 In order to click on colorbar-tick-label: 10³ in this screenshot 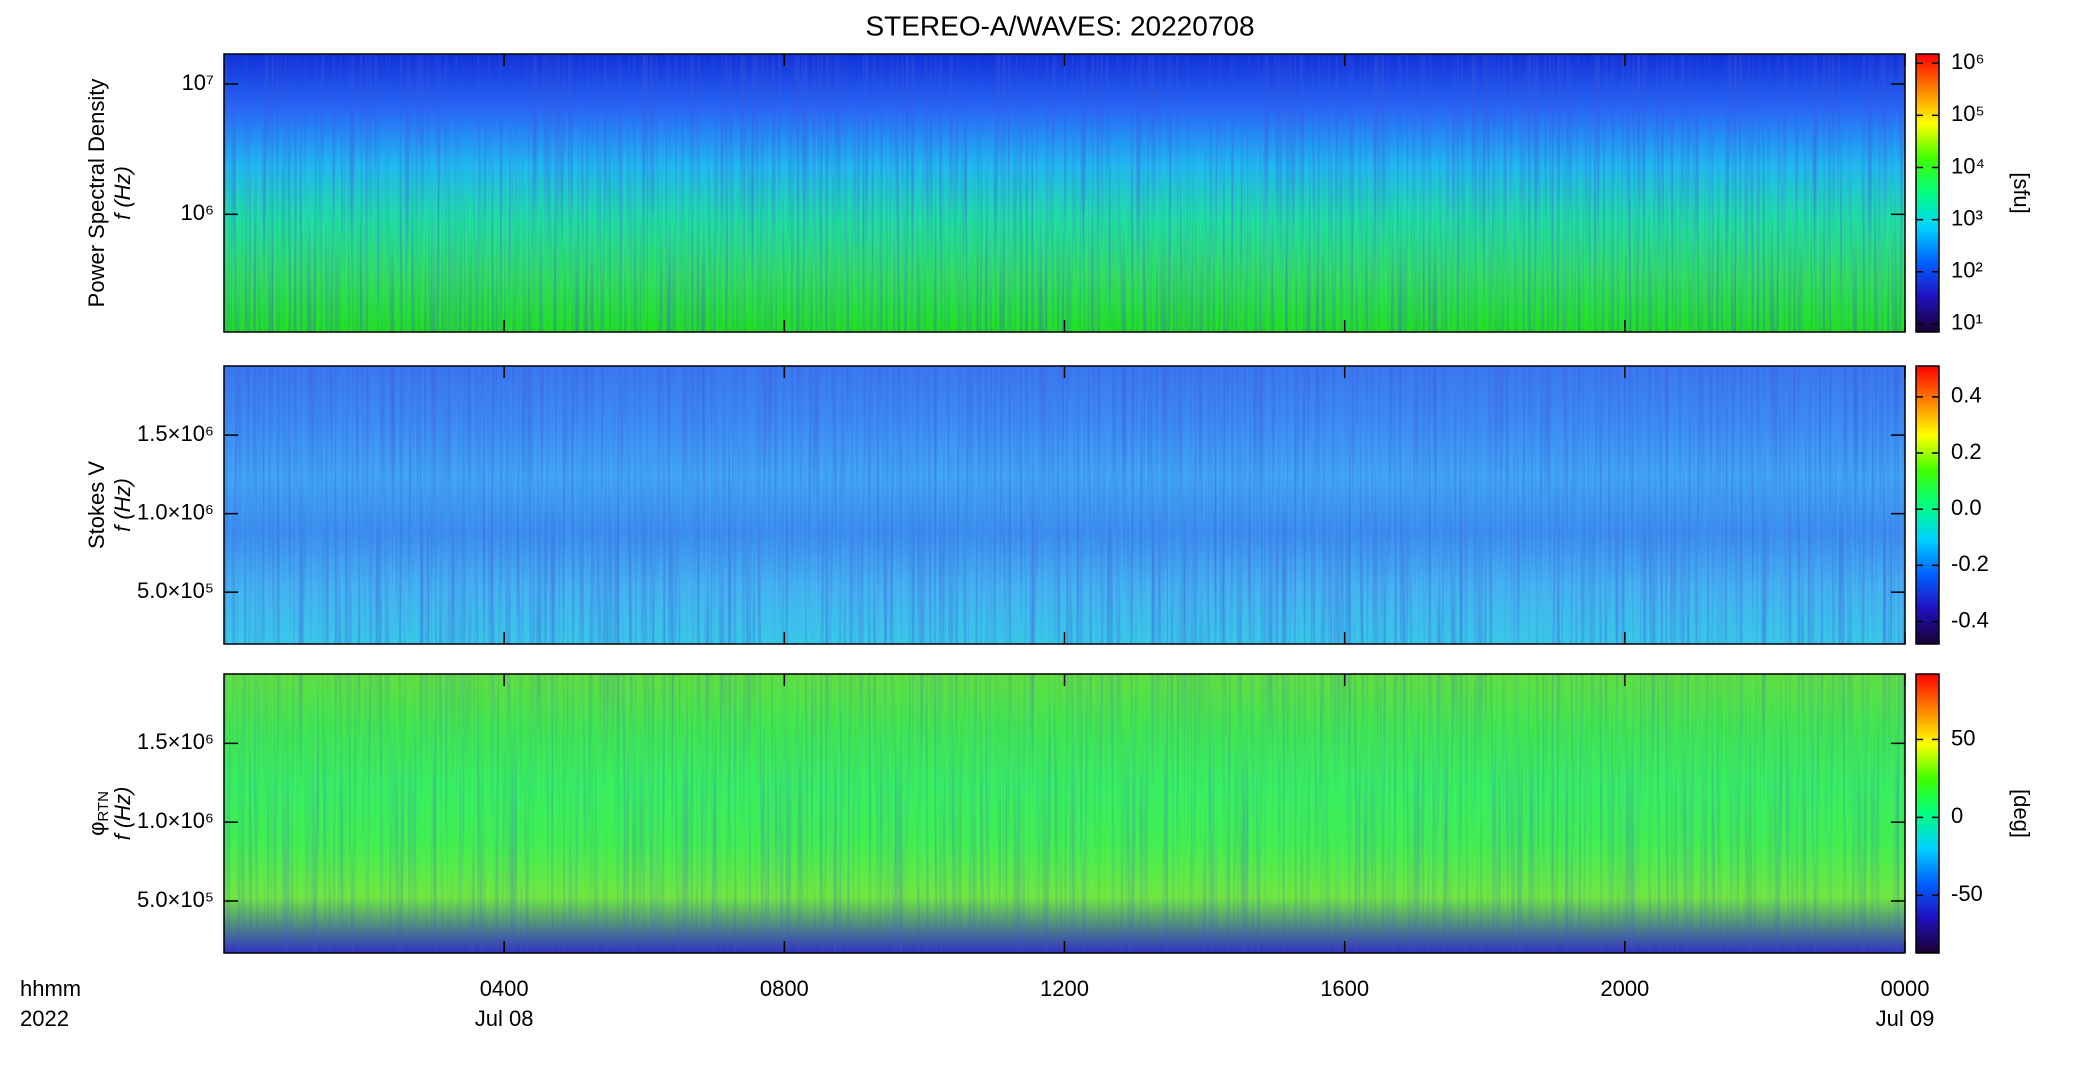, I will do `click(1967, 217)`.